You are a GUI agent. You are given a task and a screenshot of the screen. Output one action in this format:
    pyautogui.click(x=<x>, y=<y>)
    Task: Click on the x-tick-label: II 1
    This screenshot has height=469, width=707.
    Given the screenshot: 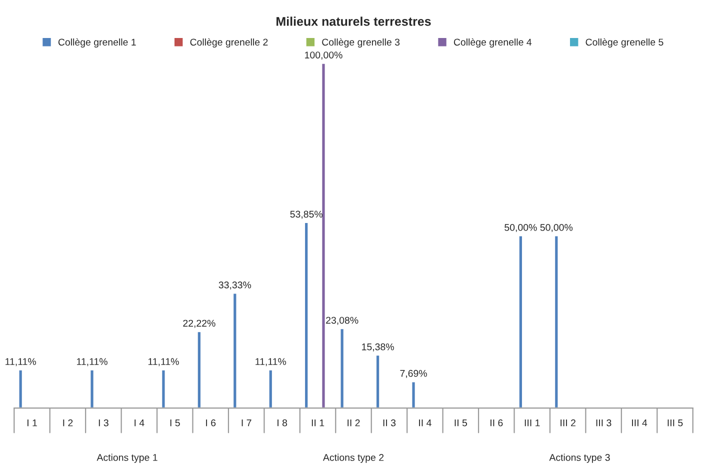 What is the action you would take?
    pyautogui.click(x=318, y=423)
    